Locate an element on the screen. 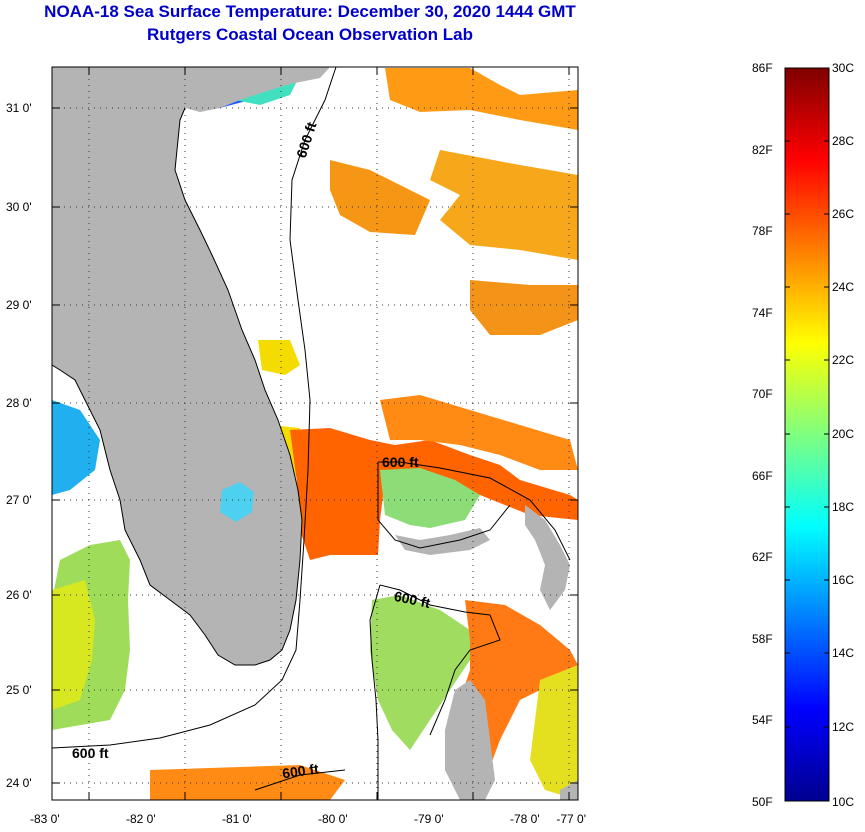 The height and width of the screenshot is (832, 865). cb-c-10: 10C is located at coordinates (843, 802).